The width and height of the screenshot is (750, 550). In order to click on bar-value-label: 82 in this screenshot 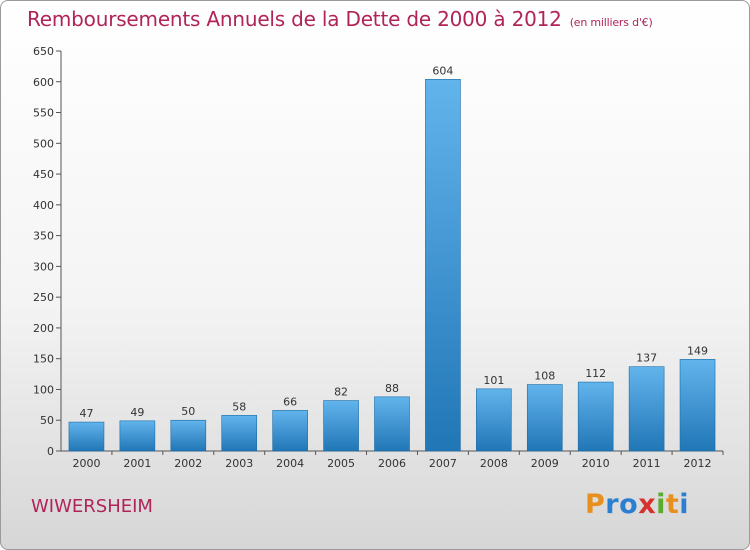, I will do `click(341, 392)`.